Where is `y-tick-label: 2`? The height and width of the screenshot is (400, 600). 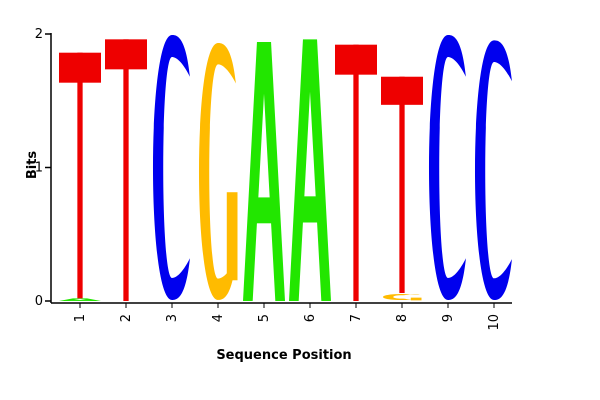 y-tick-label: 2 is located at coordinates (39, 34).